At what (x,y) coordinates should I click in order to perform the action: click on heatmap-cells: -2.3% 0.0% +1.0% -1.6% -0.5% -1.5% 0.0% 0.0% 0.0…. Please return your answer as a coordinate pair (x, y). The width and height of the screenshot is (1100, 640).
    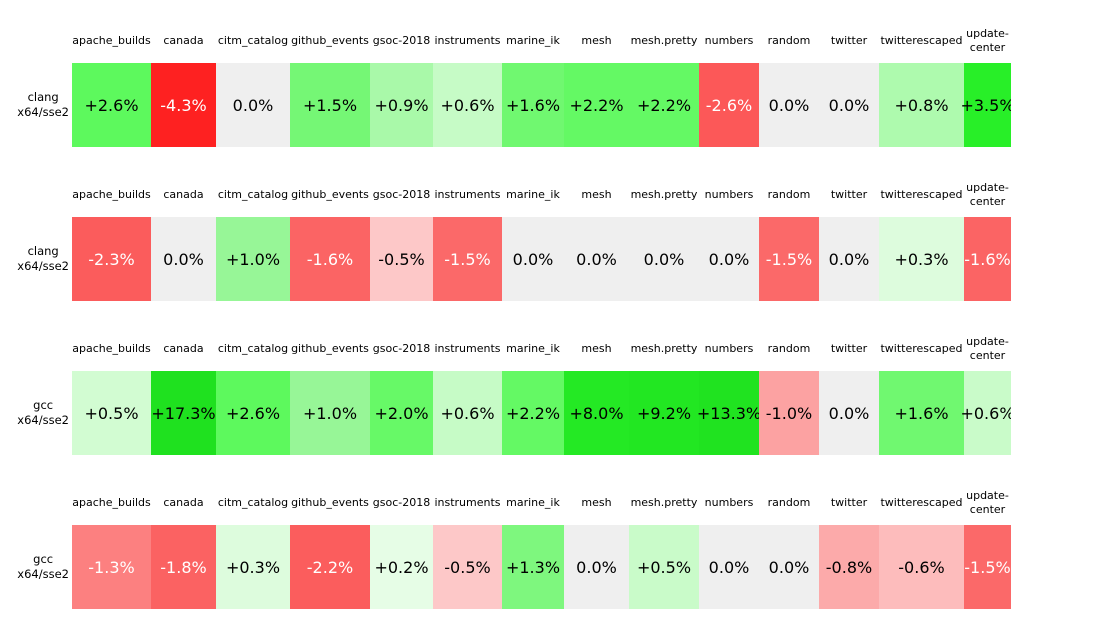
    Looking at the image, I should click on (541, 259).